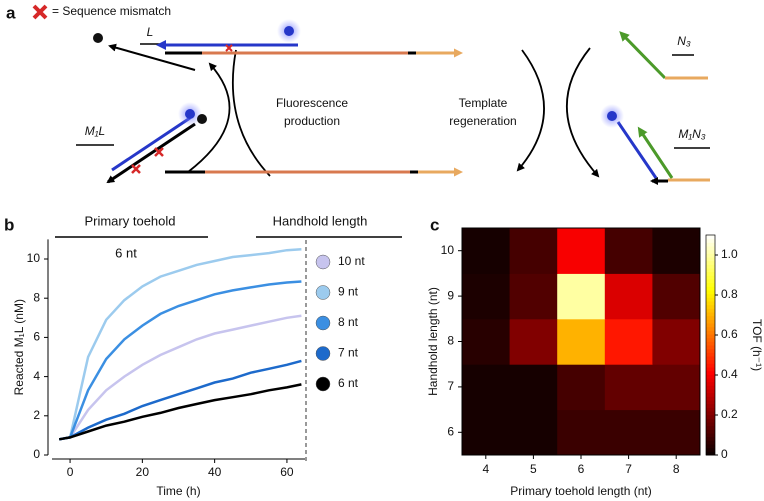 This screenshot has height=501, width=764. I want to click on step-label: regeneration, so click(482, 121).